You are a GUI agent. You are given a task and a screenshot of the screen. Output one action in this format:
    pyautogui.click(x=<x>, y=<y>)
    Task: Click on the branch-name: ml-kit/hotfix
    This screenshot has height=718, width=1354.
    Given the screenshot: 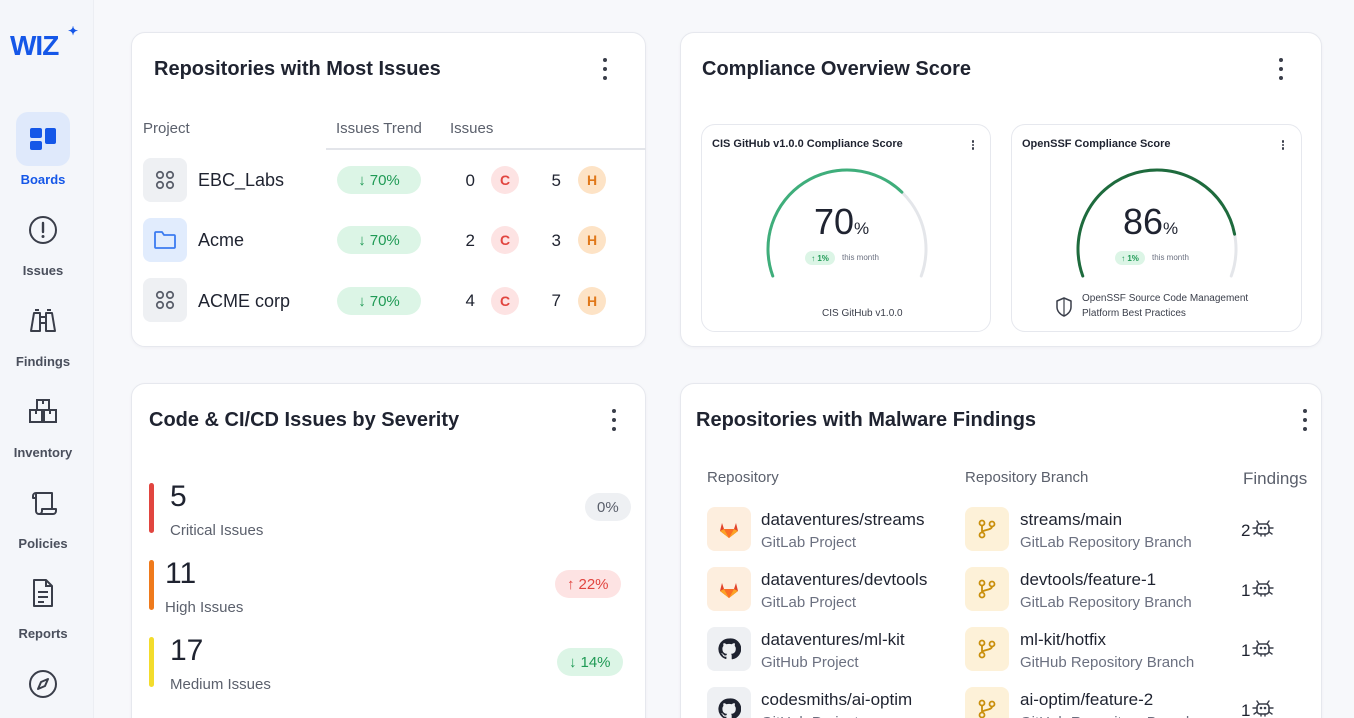 What is the action you would take?
    pyautogui.click(x=1063, y=639)
    